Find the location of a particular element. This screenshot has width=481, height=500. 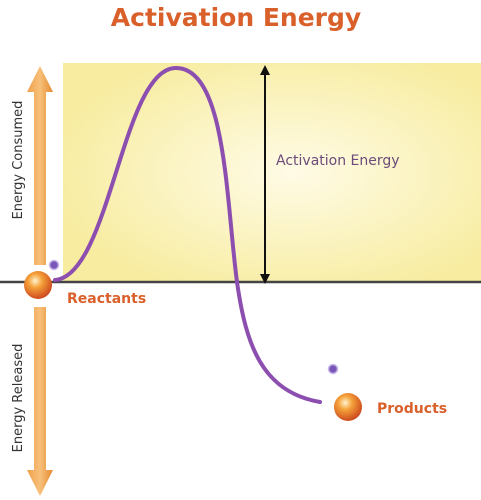

products-label: Products is located at coordinates (412, 409).